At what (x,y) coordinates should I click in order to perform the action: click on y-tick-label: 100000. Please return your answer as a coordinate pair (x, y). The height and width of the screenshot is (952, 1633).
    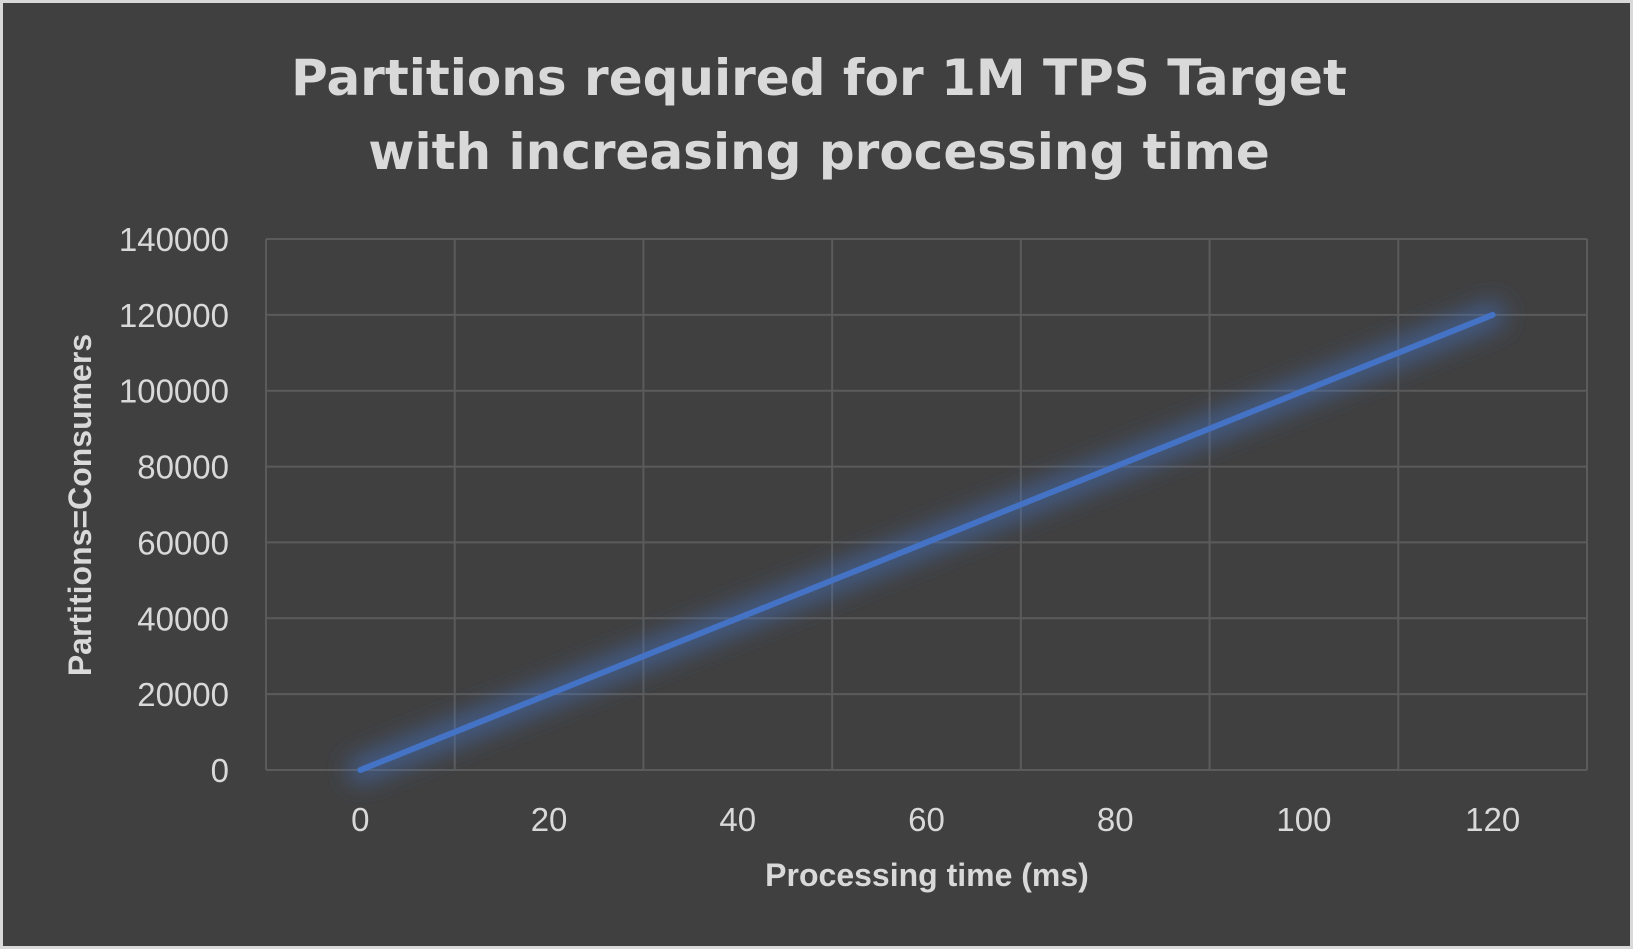
    Looking at the image, I should click on (174, 391).